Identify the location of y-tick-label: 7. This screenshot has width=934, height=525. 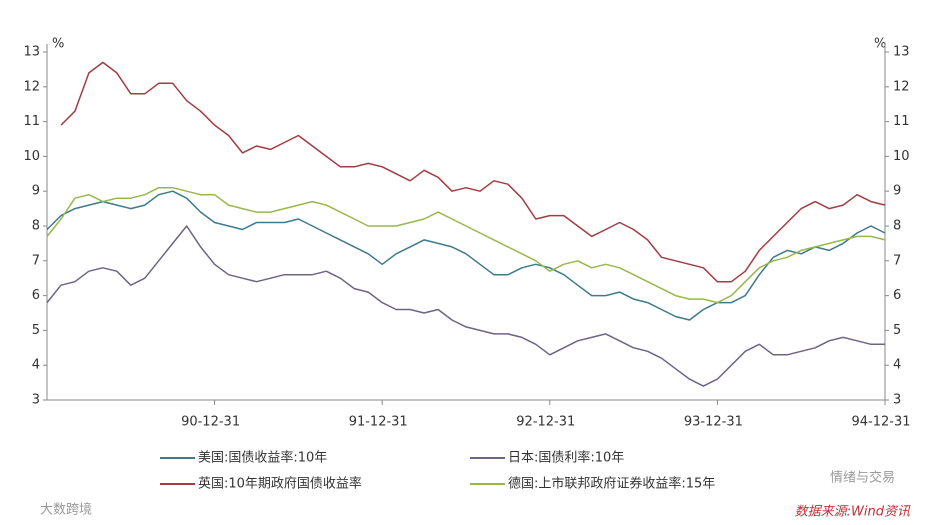
(36, 260).